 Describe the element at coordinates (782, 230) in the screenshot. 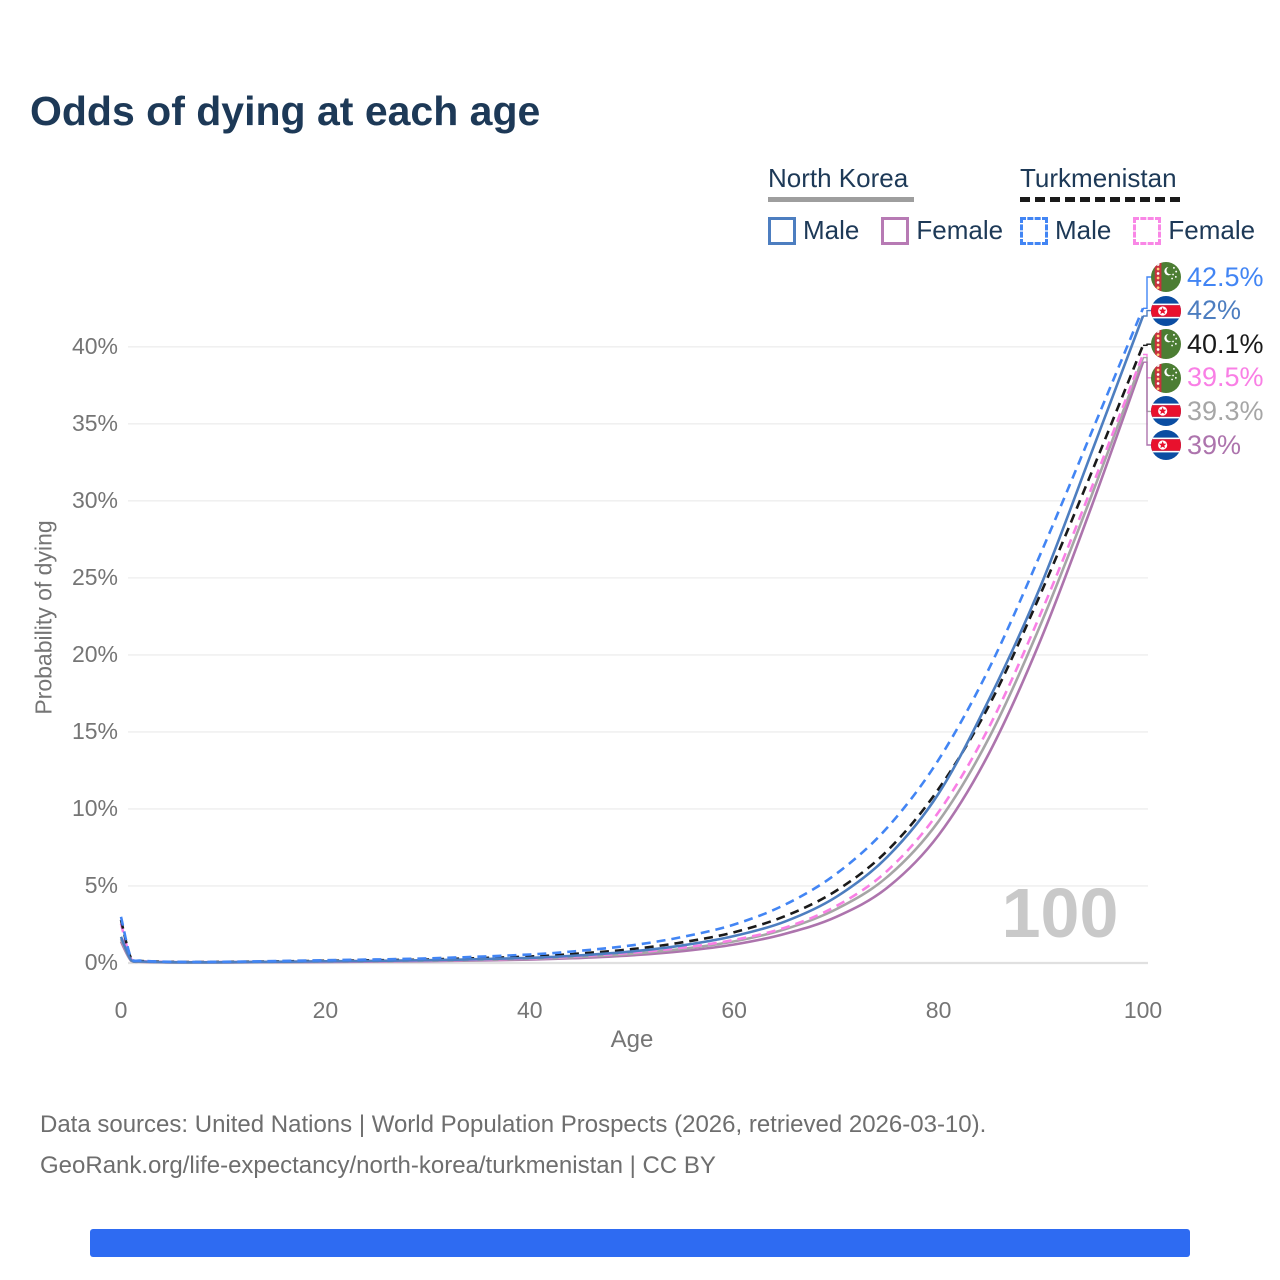

I see `legend-swatch-nk-male` at that location.